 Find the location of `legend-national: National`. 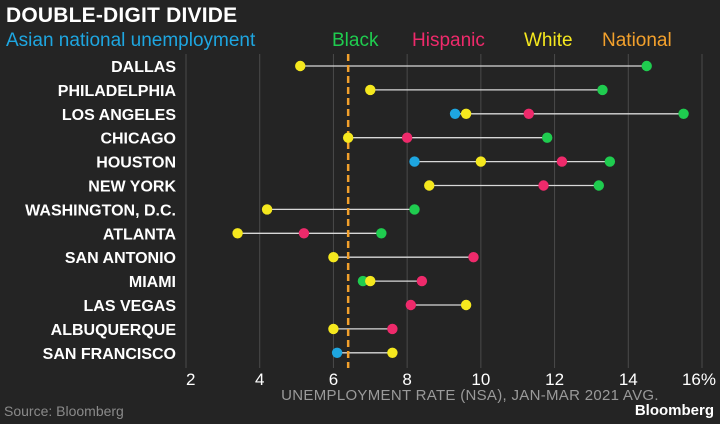

legend-national: National is located at coordinates (637, 40).